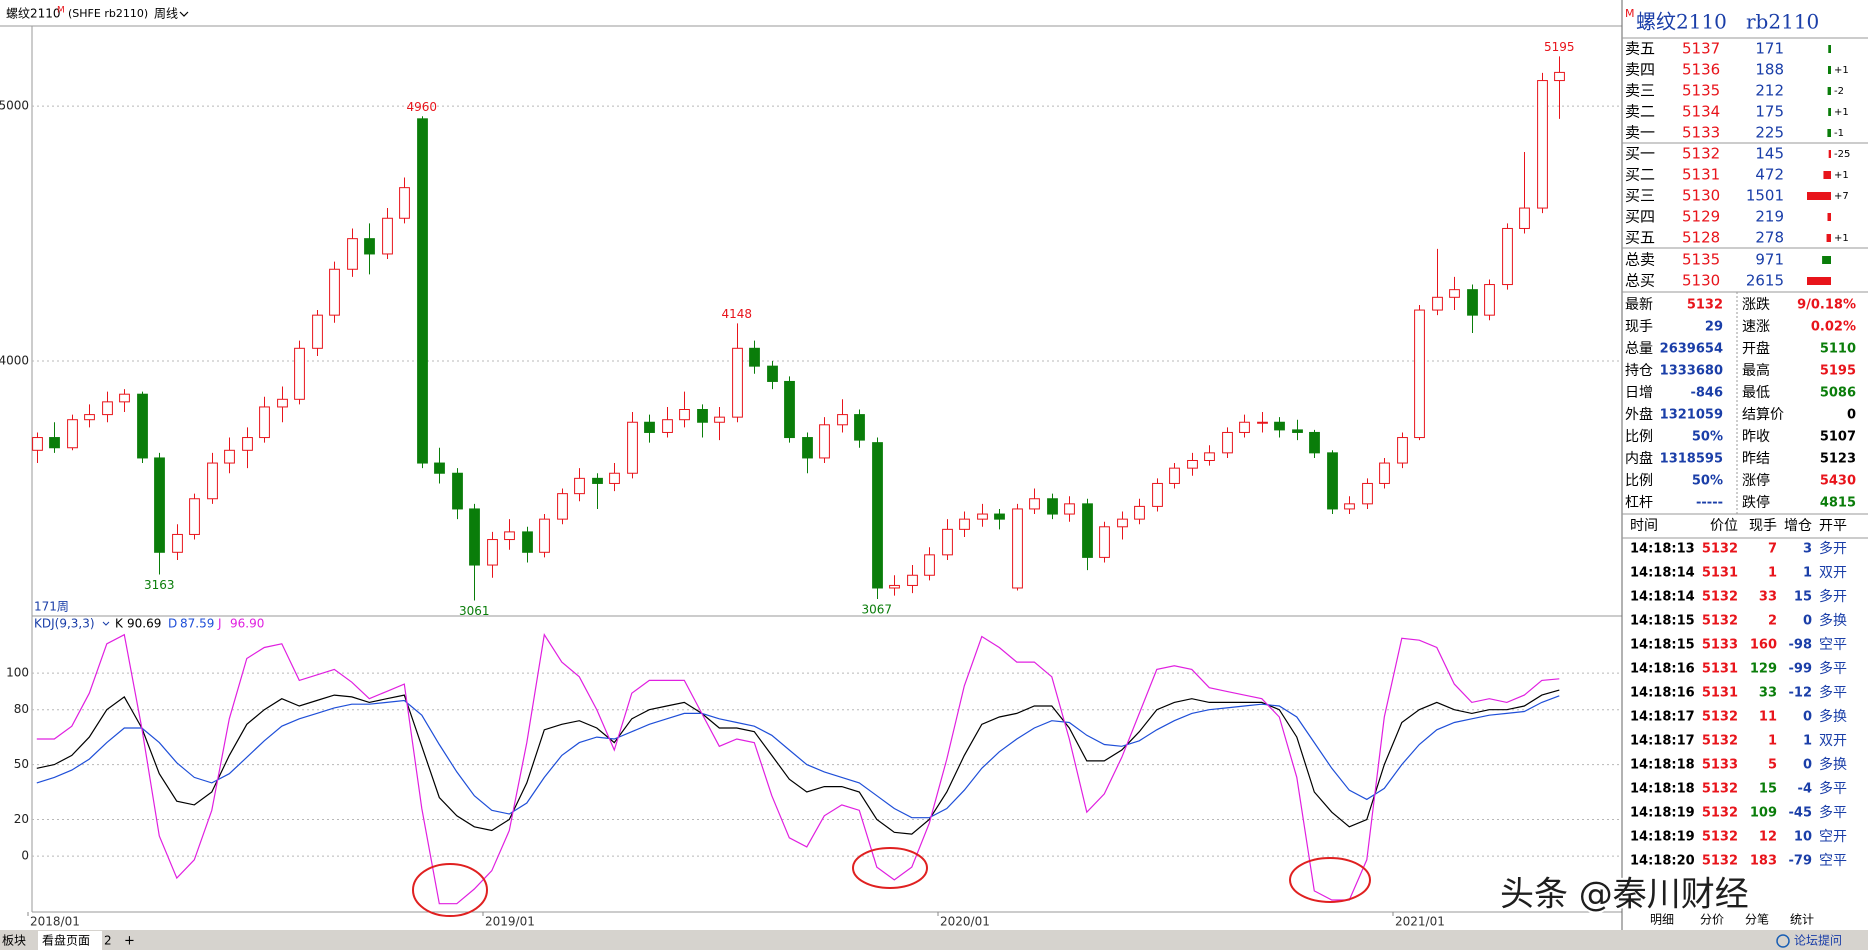 This screenshot has height=950, width=1868. I want to click on panel-tab: 明细, so click(1662, 920).